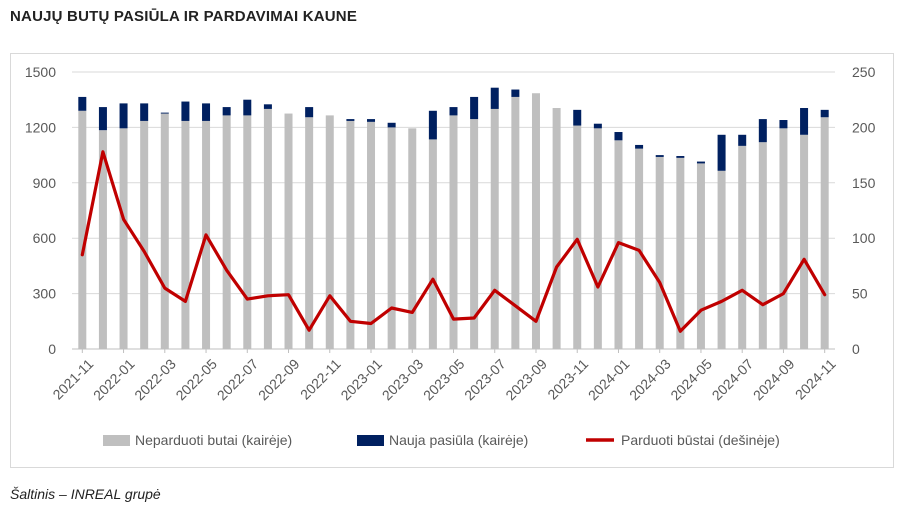 This screenshot has height=511, width=904. I want to click on x-tick-label: 2024-09, so click(774, 380).